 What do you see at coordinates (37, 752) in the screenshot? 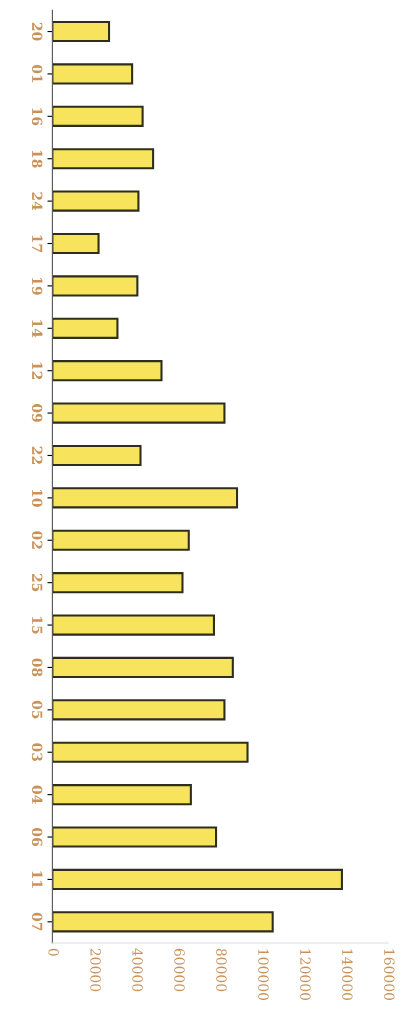
I see `y-tick-label: 03` at bounding box center [37, 752].